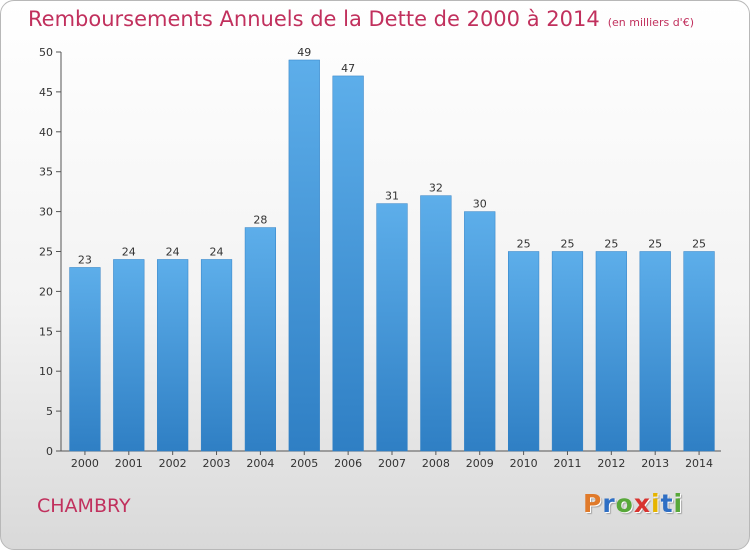  Describe the element at coordinates (173, 463) in the screenshot. I see `x-tick-label: 2002` at that location.